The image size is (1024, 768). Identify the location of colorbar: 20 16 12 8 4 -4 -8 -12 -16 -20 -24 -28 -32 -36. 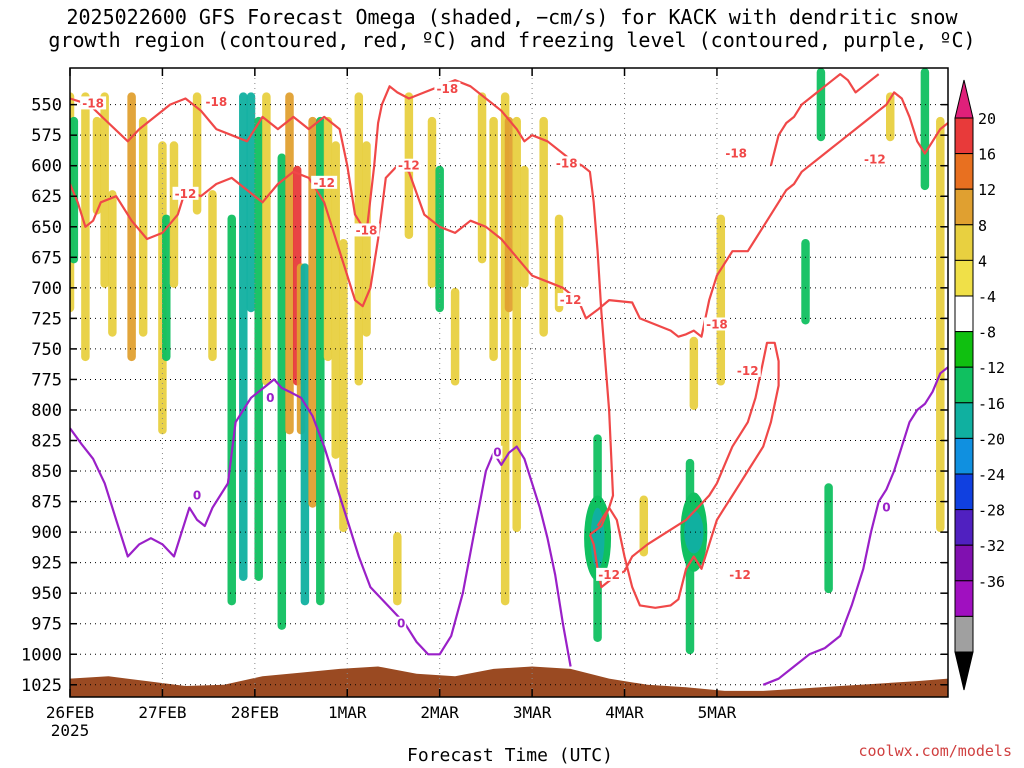
(979, 385).